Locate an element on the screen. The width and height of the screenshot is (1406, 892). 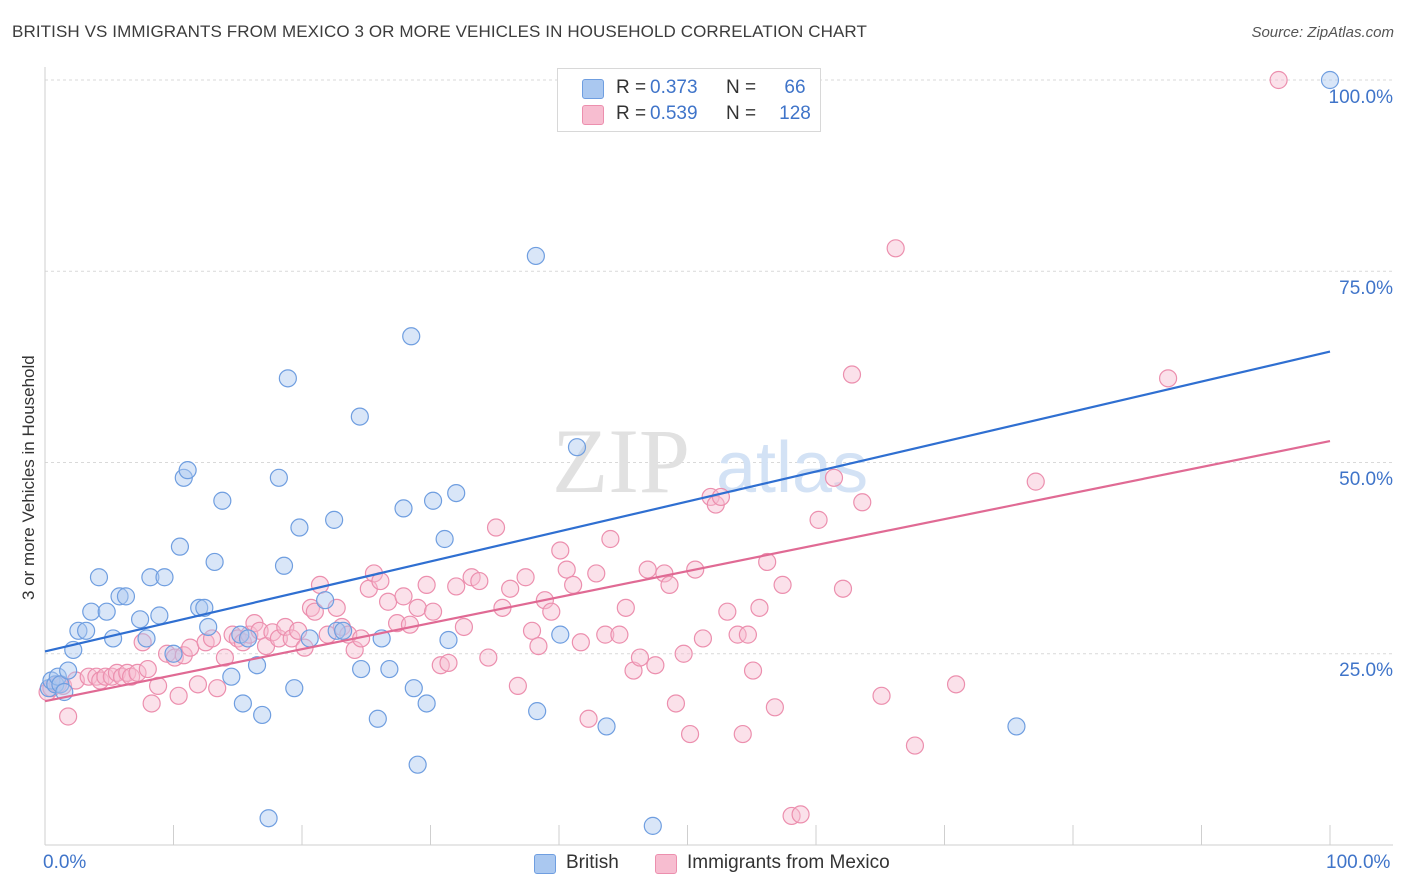
legend-n-value: 128 is located at coordinates (795, 113).